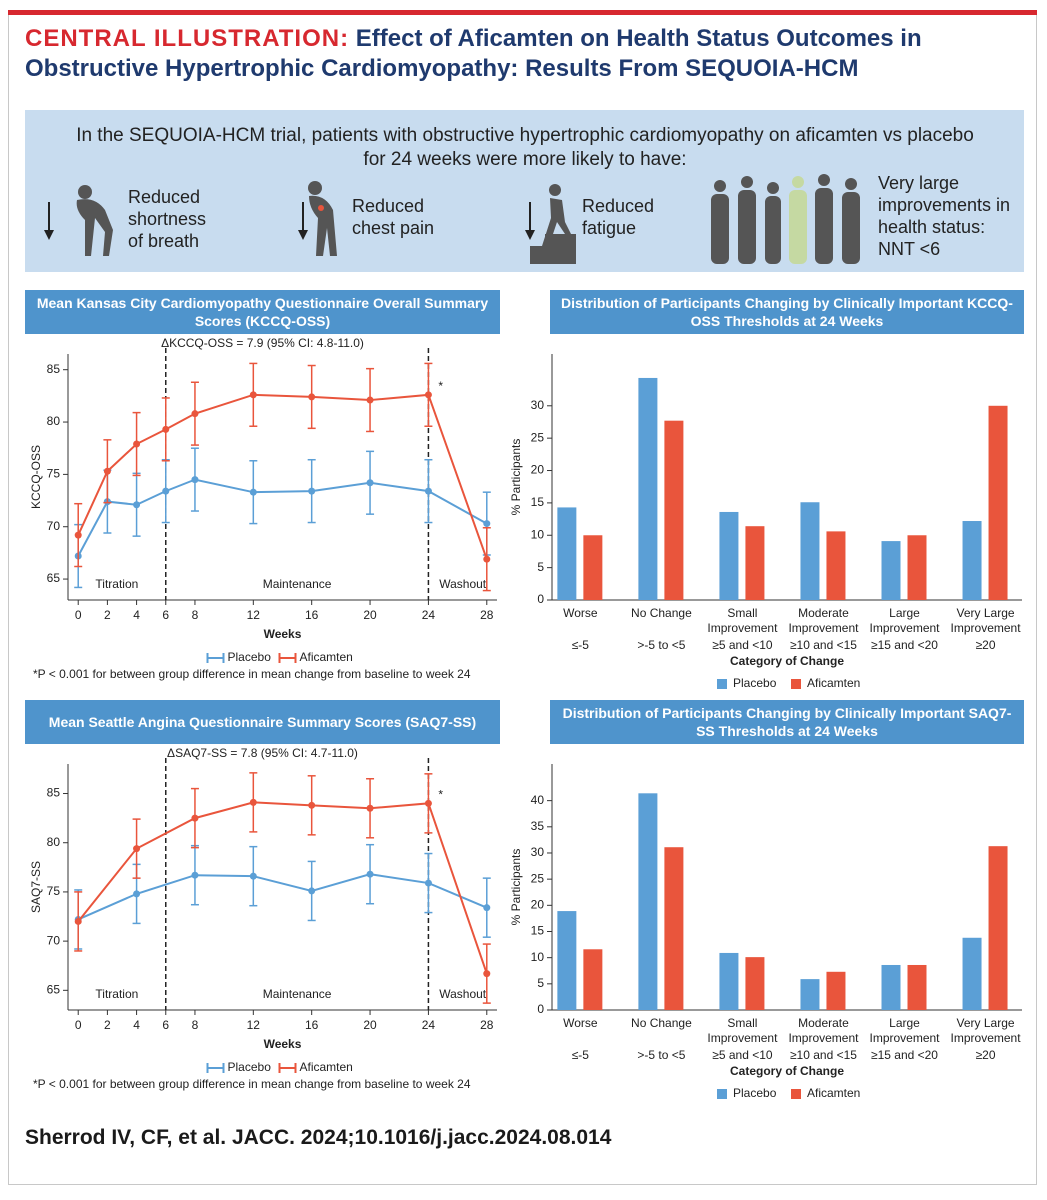 The image size is (1047, 1200). I want to click on x-tick-label: 24, so click(429, 1025).